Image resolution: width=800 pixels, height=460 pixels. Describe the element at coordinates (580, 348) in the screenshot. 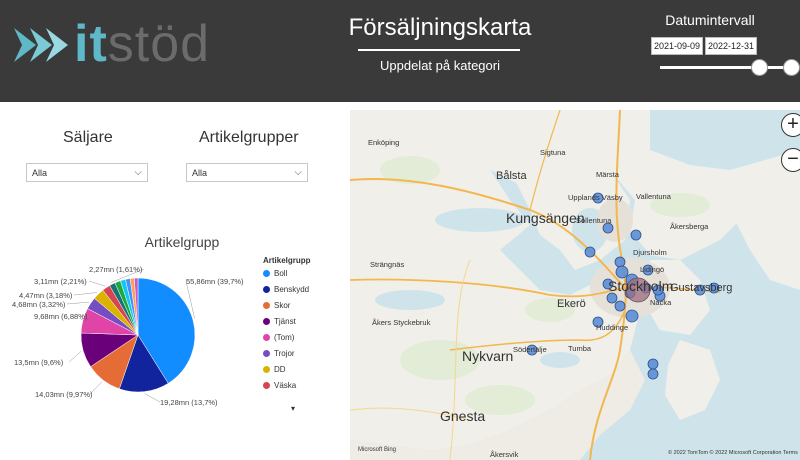

I see `map-place-label: Tumba` at that location.